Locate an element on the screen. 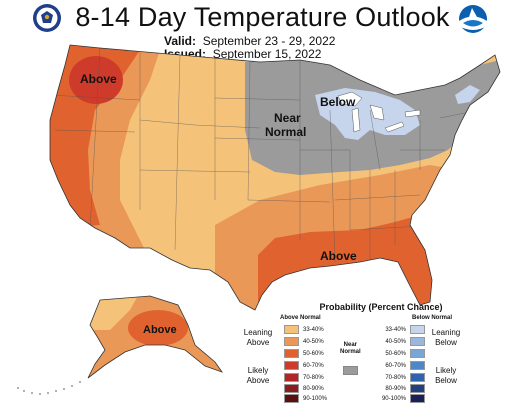 This screenshot has height=405, width=525. range-below-2: 40-50% is located at coordinates (395, 341).